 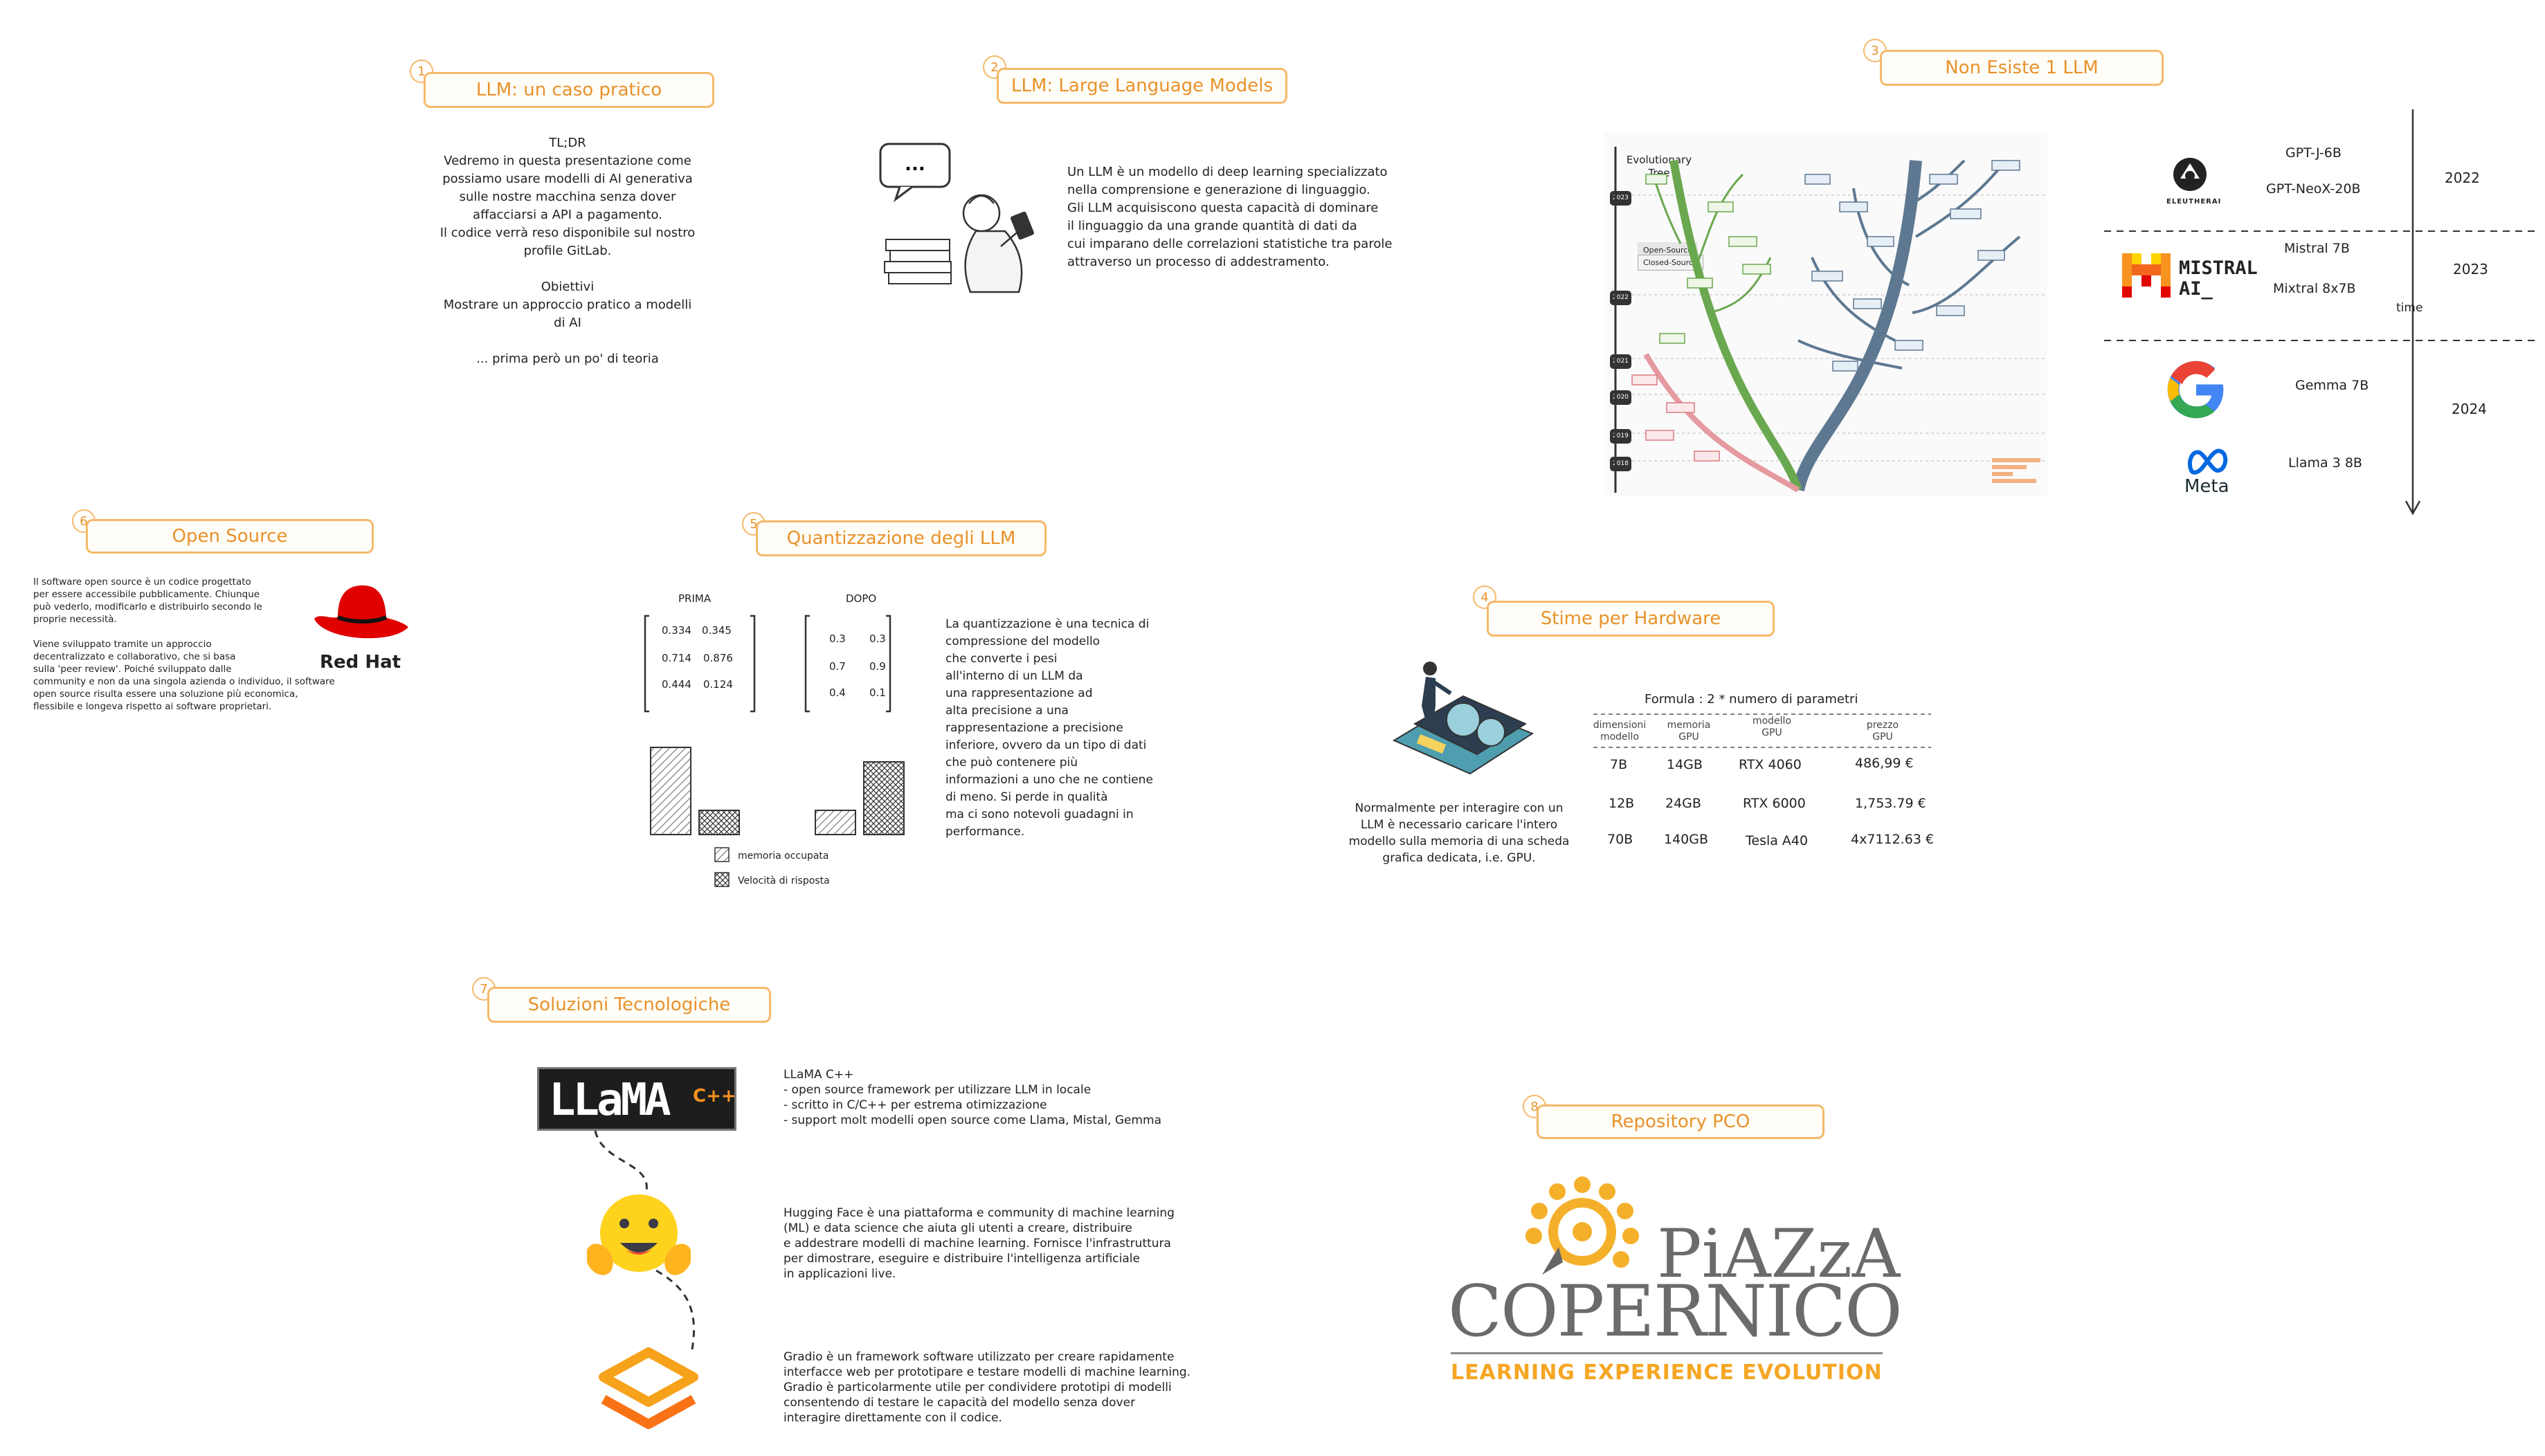 What do you see at coordinates (676, 658) in the screenshot?
I see `prima-m-1-0: 0.714` at bounding box center [676, 658].